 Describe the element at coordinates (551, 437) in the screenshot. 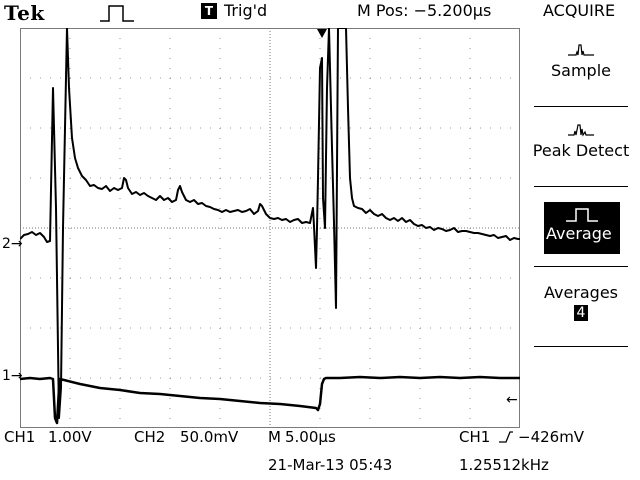

I see `trigger-level-readout: −426mV` at that location.